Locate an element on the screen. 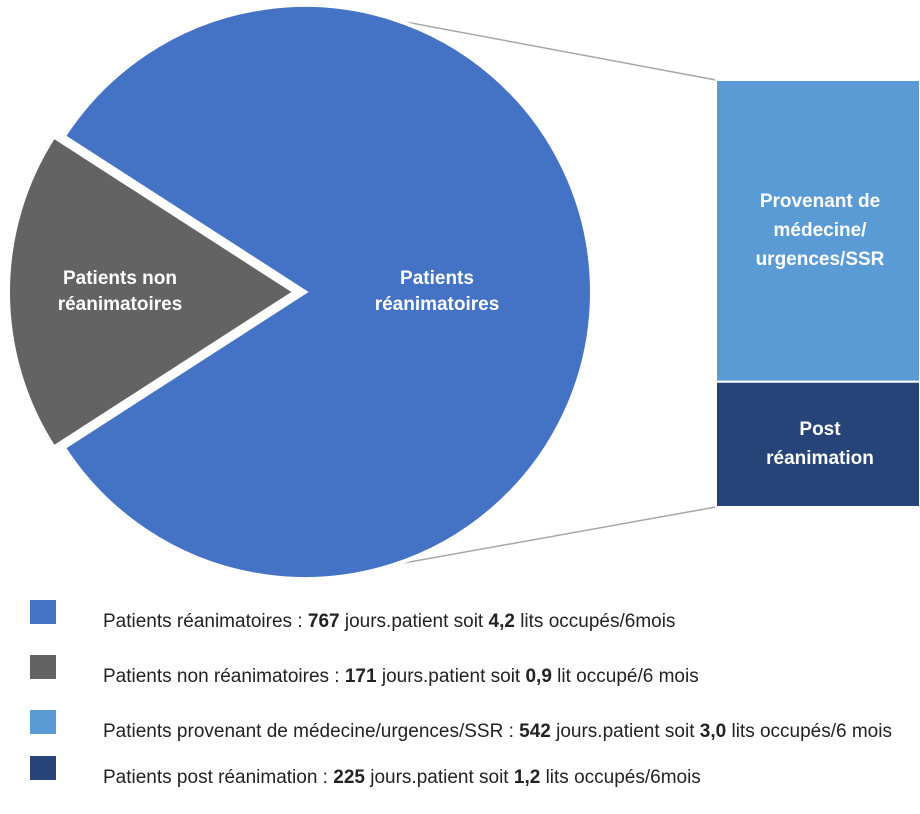 This screenshot has height=814, width=920. legend-text: 225 is located at coordinates (349, 777).